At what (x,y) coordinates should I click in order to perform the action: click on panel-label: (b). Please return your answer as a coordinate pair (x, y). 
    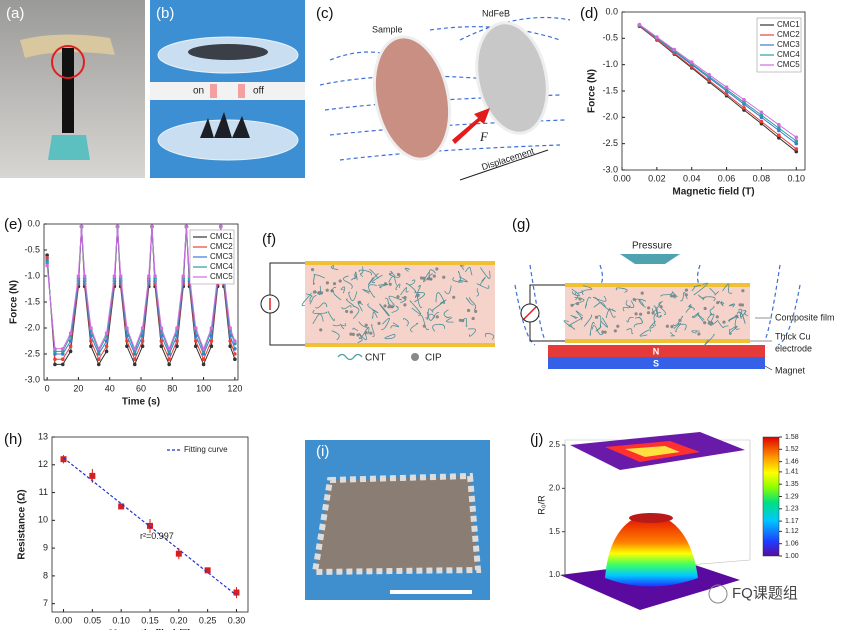
    Looking at the image, I should click on (165, 13).